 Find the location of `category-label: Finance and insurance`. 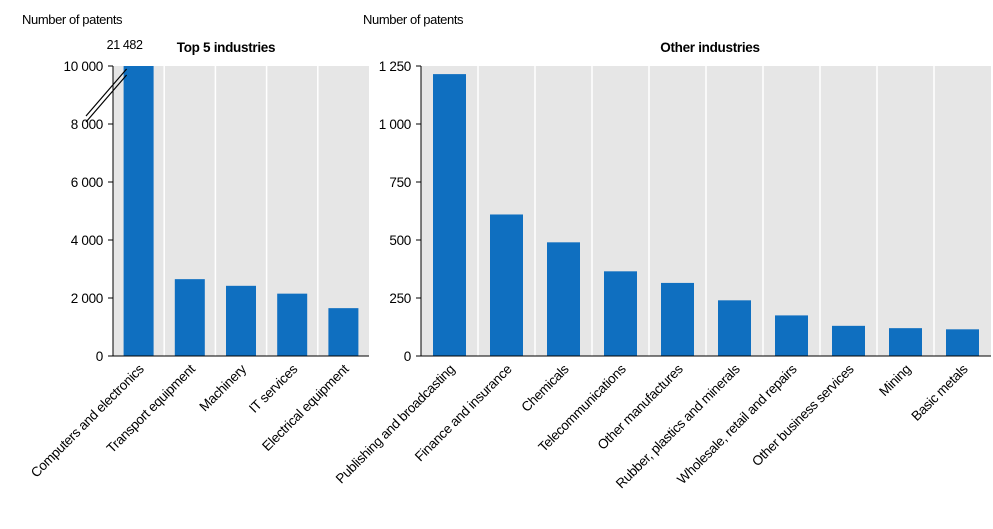

category-label: Finance and insurance is located at coordinates (463, 413).